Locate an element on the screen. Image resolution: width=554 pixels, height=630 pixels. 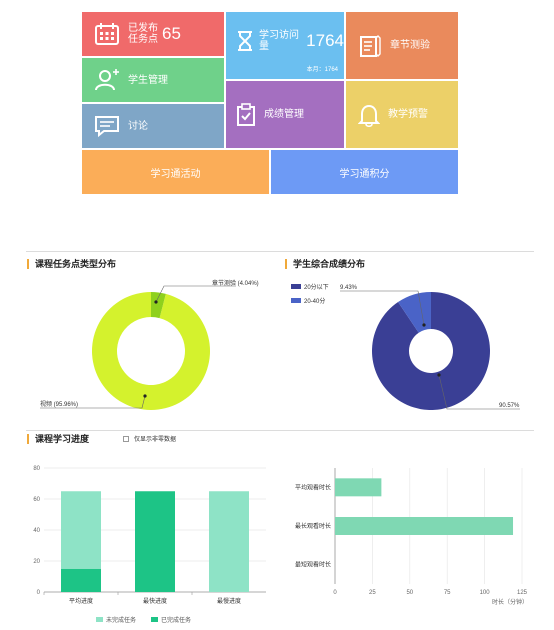
published-label: 已发布 任务点 is located at coordinates (143, 34).